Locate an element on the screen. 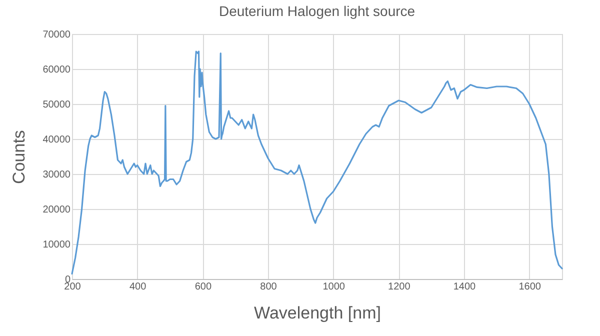 This screenshot has height=336, width=600. y-tick-label: 60000 is located at coordinates (56, 70).